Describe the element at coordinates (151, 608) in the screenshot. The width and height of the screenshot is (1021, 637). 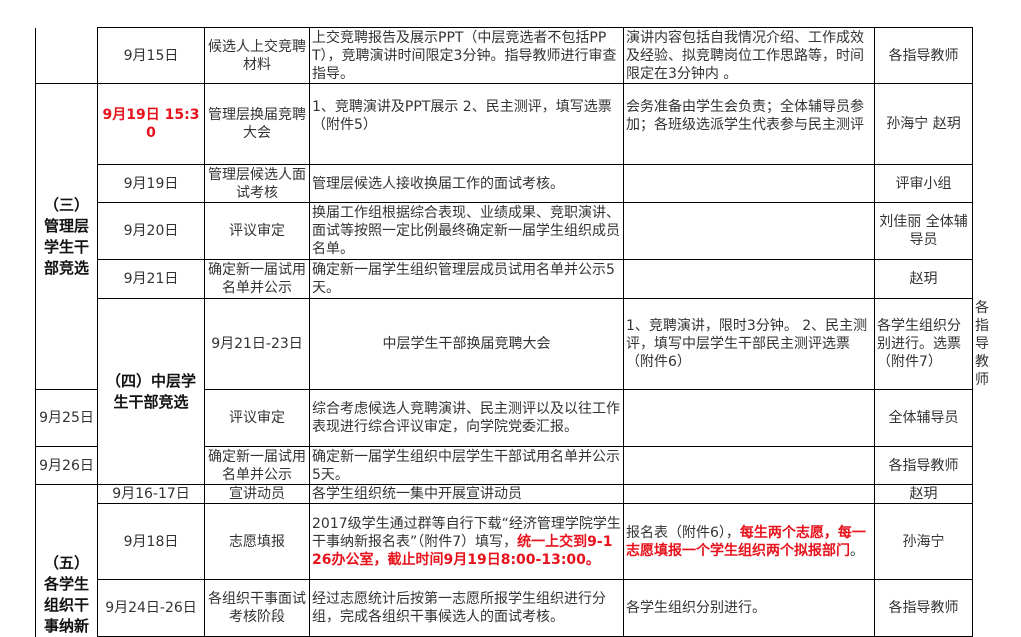
I see `date-cell: 9月24日-26日` at that location.